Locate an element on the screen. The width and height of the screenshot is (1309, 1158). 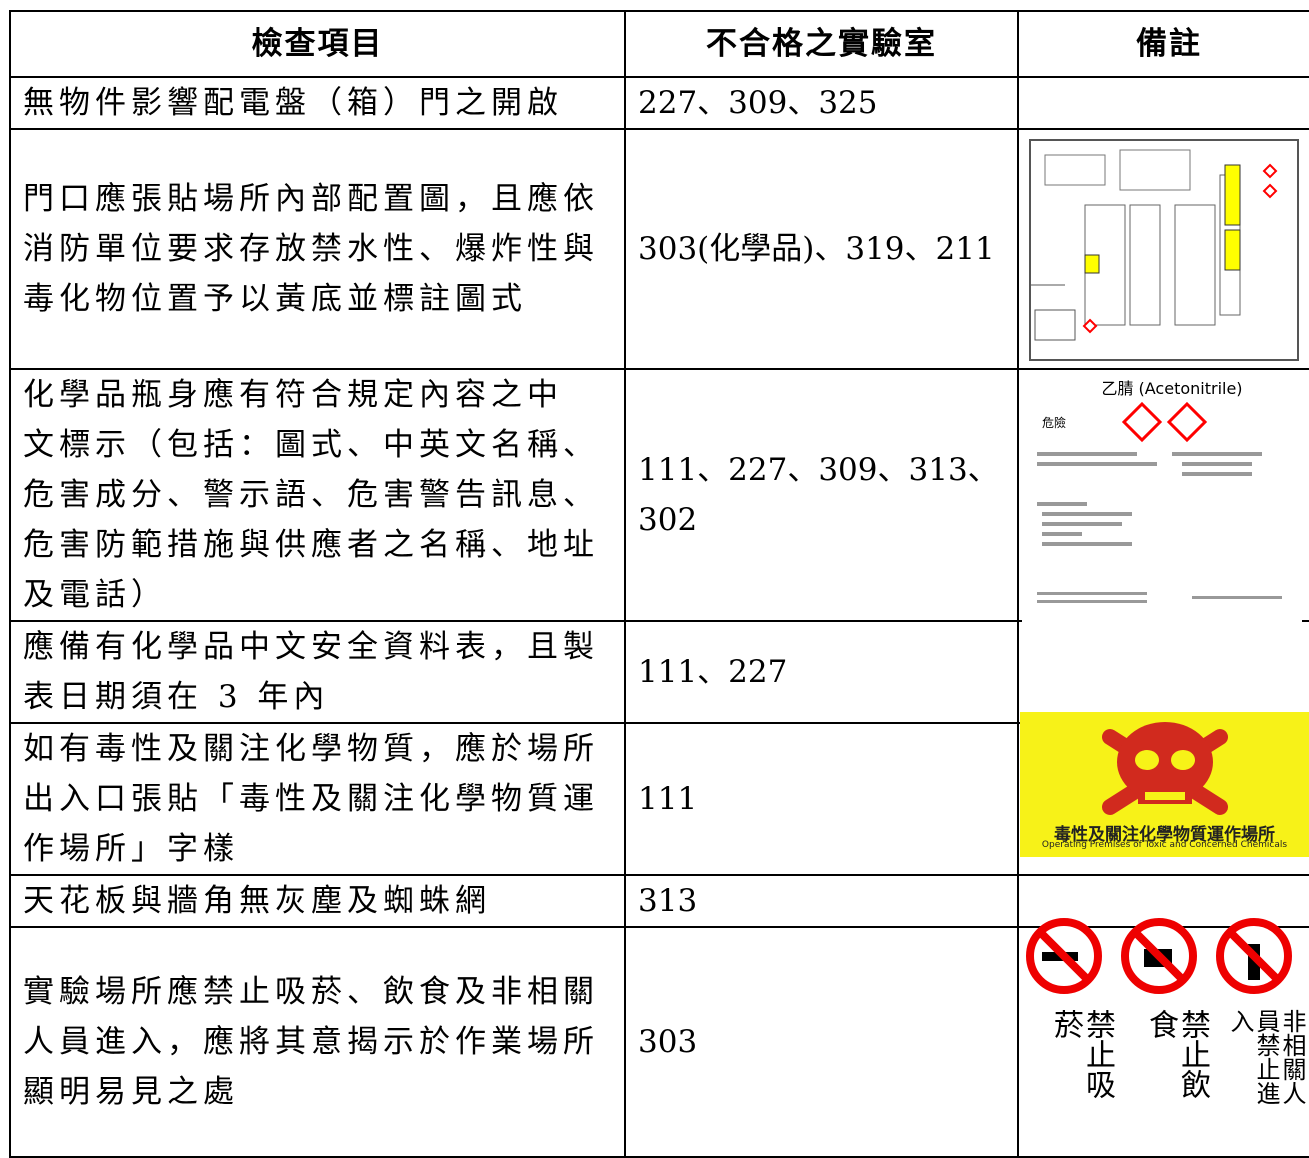
label-signal: 危險 is located at coordinates (1054, 422).